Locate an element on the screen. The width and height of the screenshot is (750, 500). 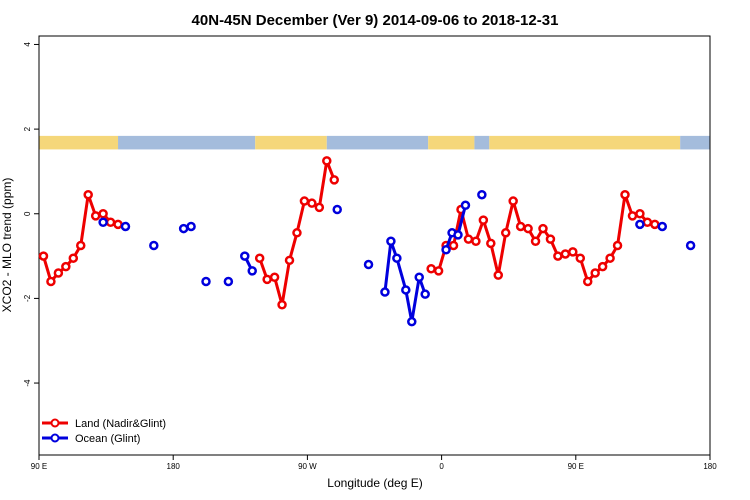
x-tick-label-3: 0 is located at coordinates (441, 466).